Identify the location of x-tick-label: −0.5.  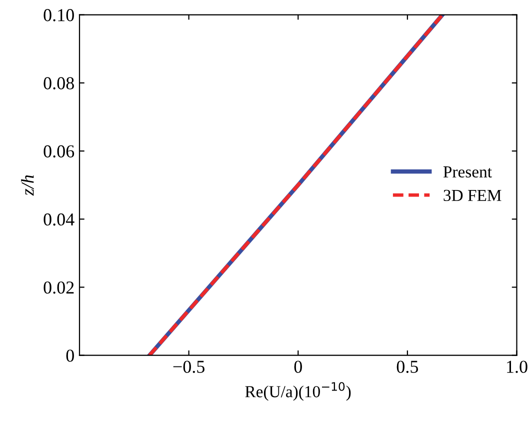
(188, 366).